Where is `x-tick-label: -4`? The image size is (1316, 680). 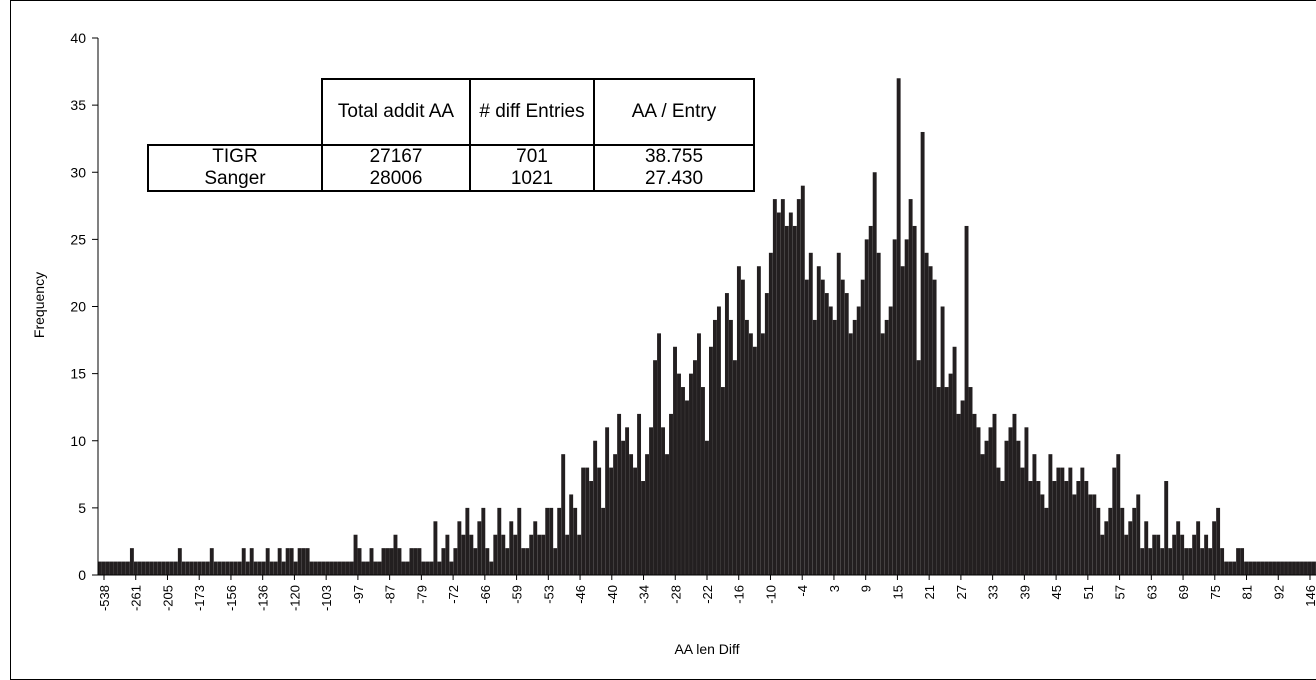 x-tick-label: -4 is located at coordinates (802, 591).